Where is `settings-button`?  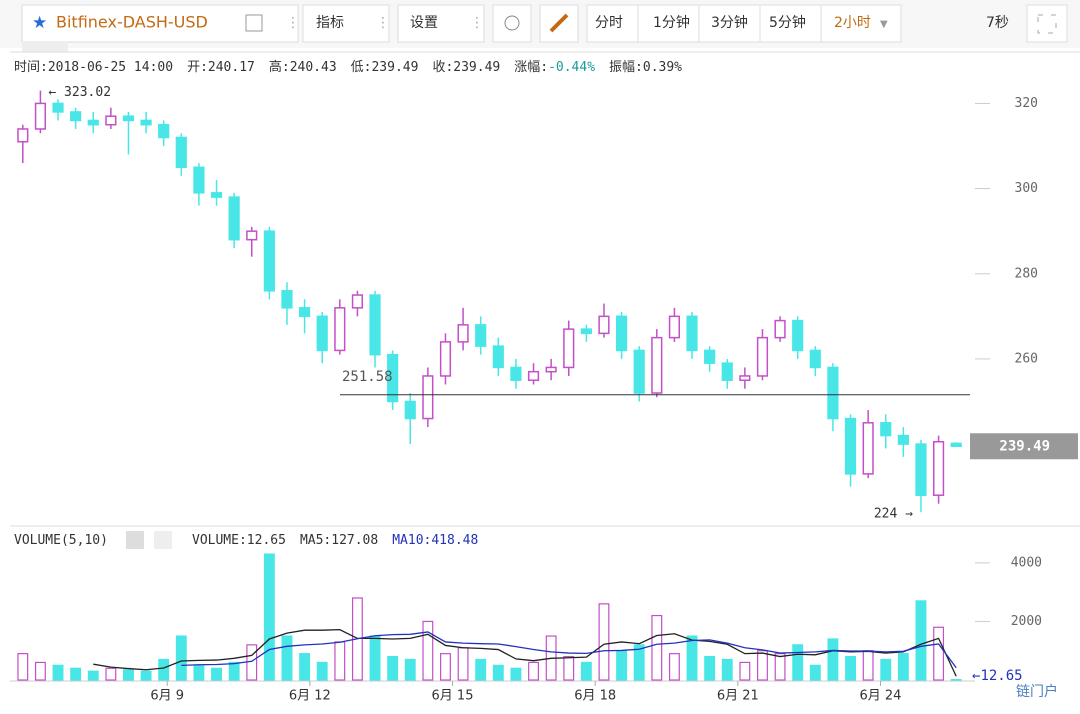 settings-button is located at coordinates (441, 23).